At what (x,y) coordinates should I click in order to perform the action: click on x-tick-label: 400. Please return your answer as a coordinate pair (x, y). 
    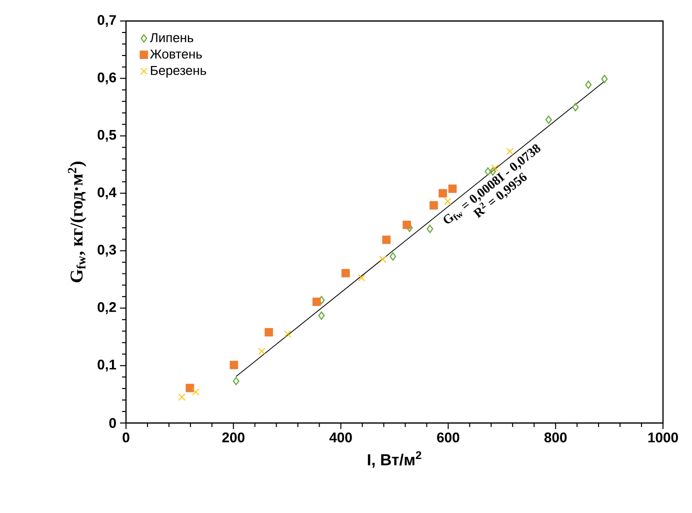
    Looking at the image, I should click on (340, 437).